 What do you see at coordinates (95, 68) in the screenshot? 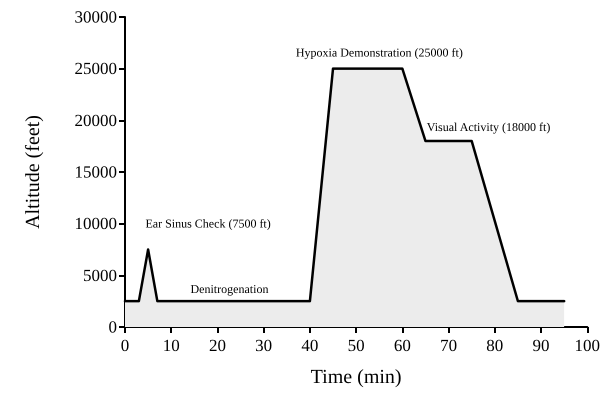
I see `y-tick-label: 25000` at bounding box center [95, 68].